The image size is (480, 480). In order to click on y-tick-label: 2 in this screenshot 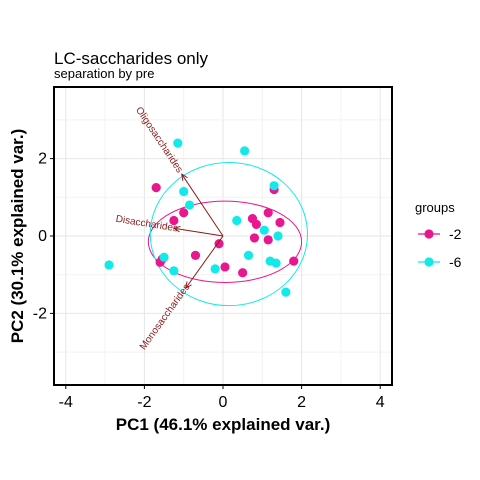, I will do `click(42, 159)`.